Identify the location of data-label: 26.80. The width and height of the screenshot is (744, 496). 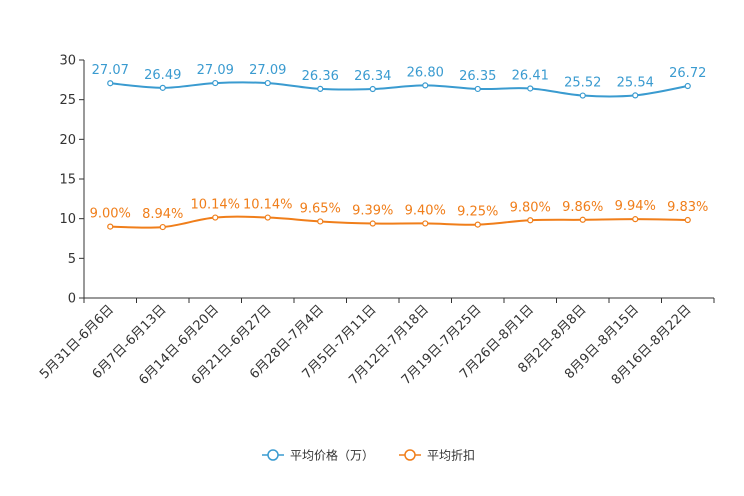
(425, 72).